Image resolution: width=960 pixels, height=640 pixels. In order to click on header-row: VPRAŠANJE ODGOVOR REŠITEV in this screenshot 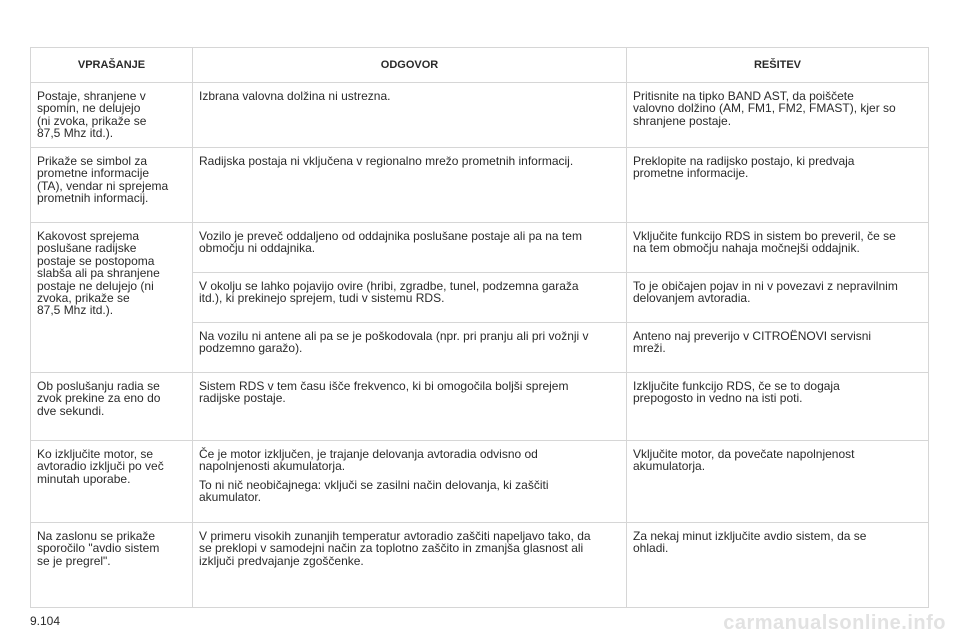, I will do `click(479, 65)`.